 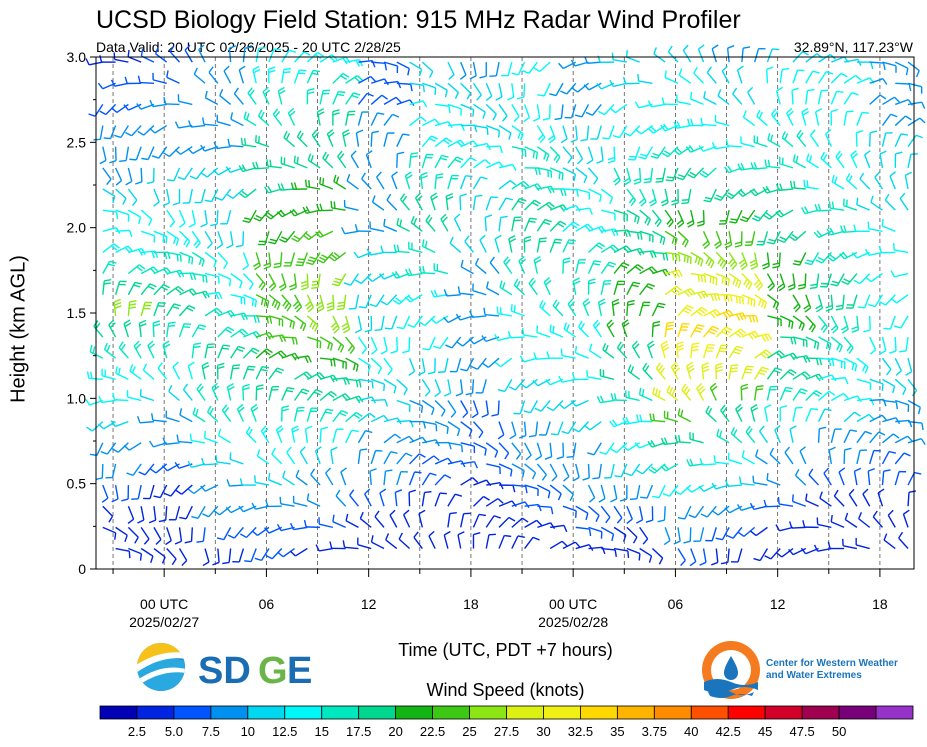 What do you see at coordinates (853, 47) in the screenshot?
I see `station-coordinates: 32.89°N, 117.23°W` at bounding box center [853, 47].